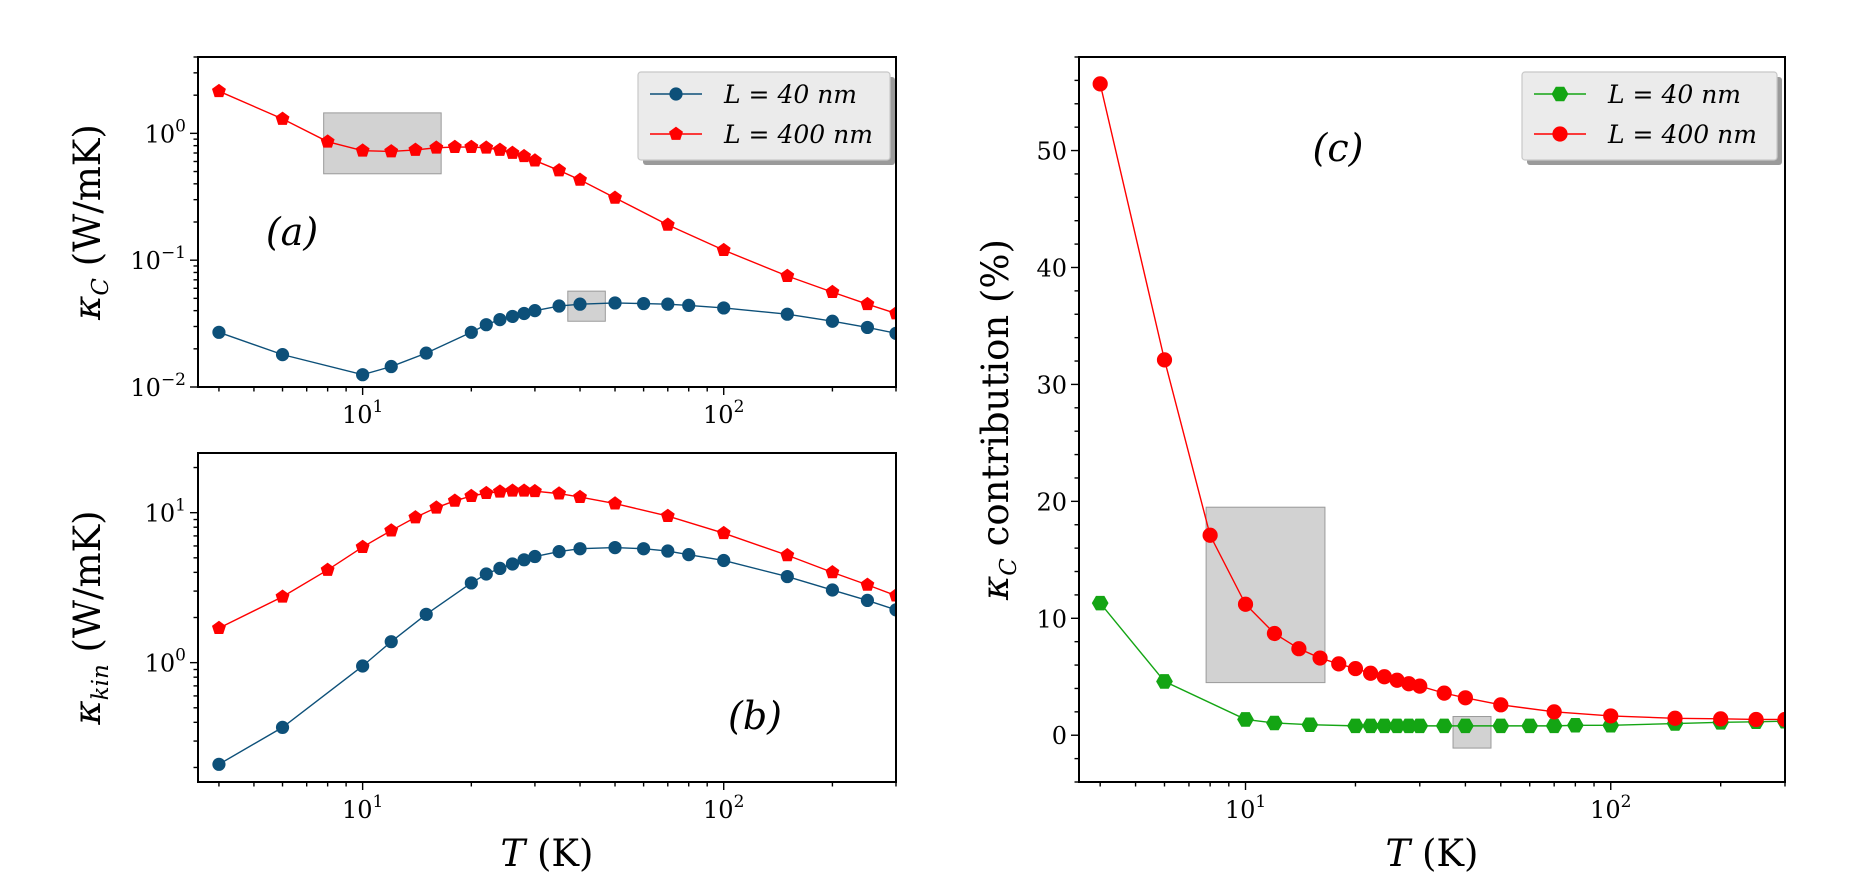 The height and width of the screenshot is (885, 1853). Describe the element at coordinates (1059, 736) in the screenshot. I see `y-tick-label: 0` at that location.